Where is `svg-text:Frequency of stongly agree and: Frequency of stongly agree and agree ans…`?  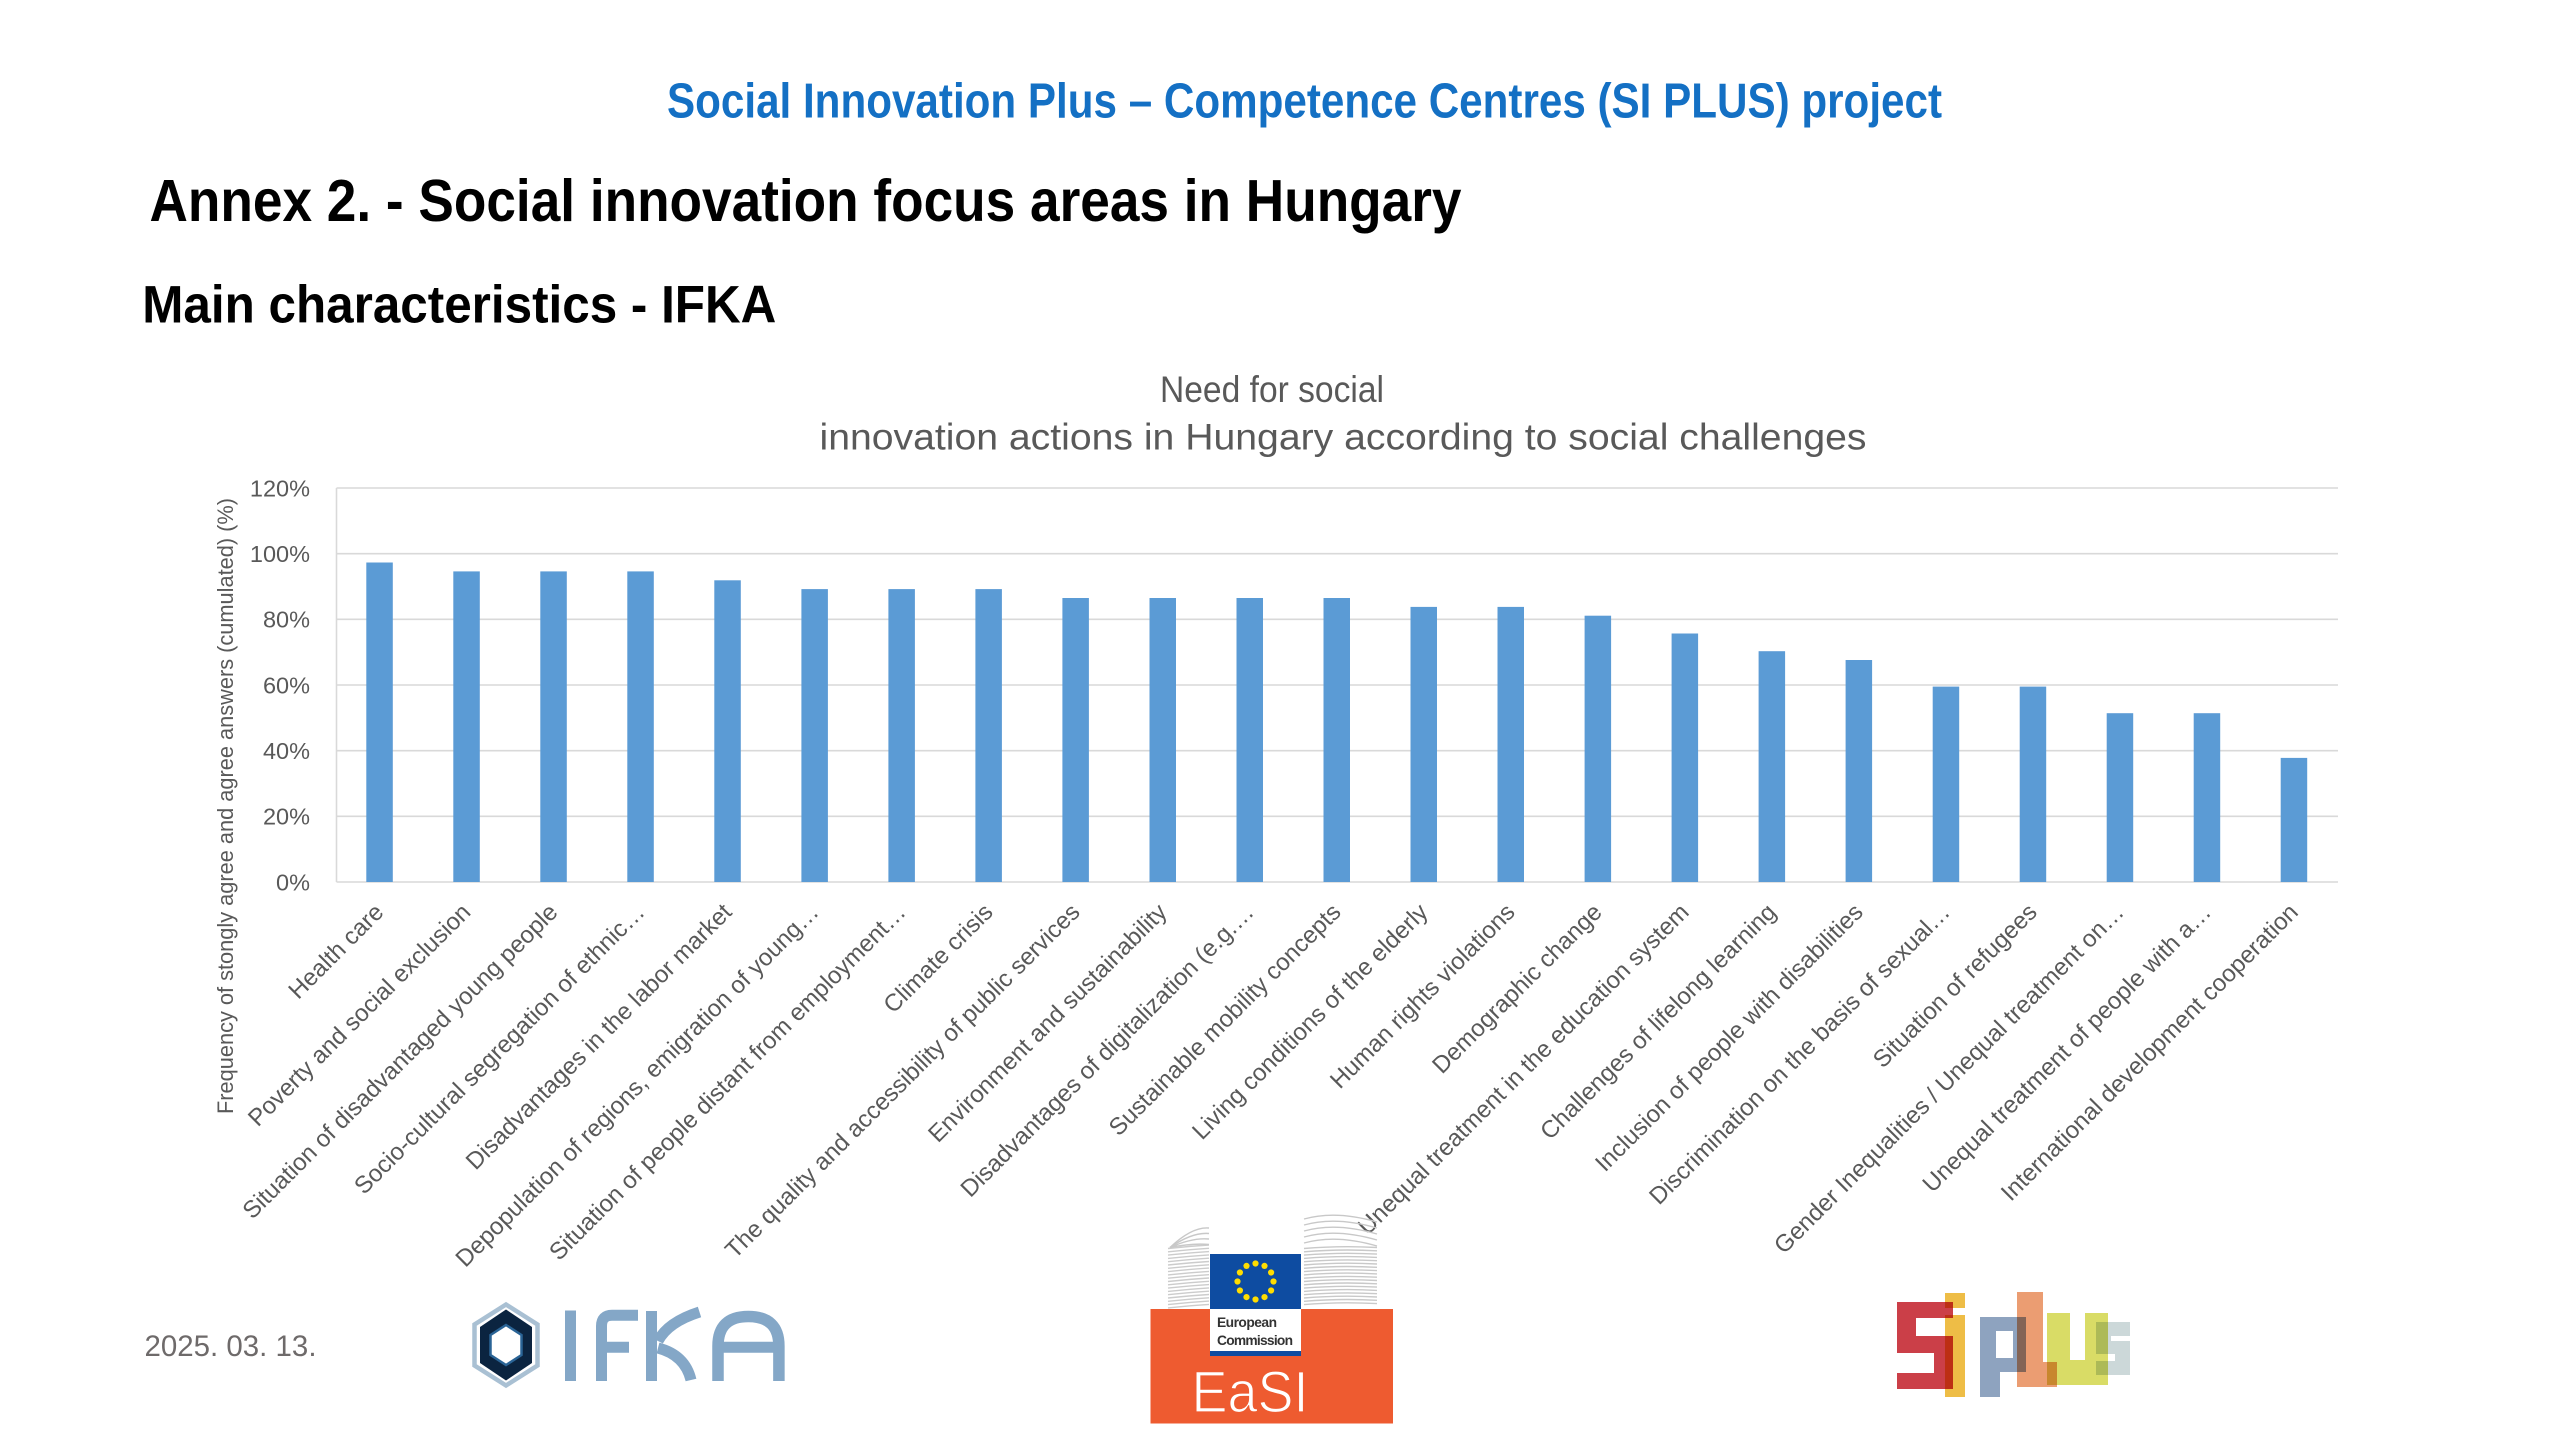
svg-text:Frequency of stongly agree and: Frequency of stongly agree and agree ans… is located at coordinates (225, 806).